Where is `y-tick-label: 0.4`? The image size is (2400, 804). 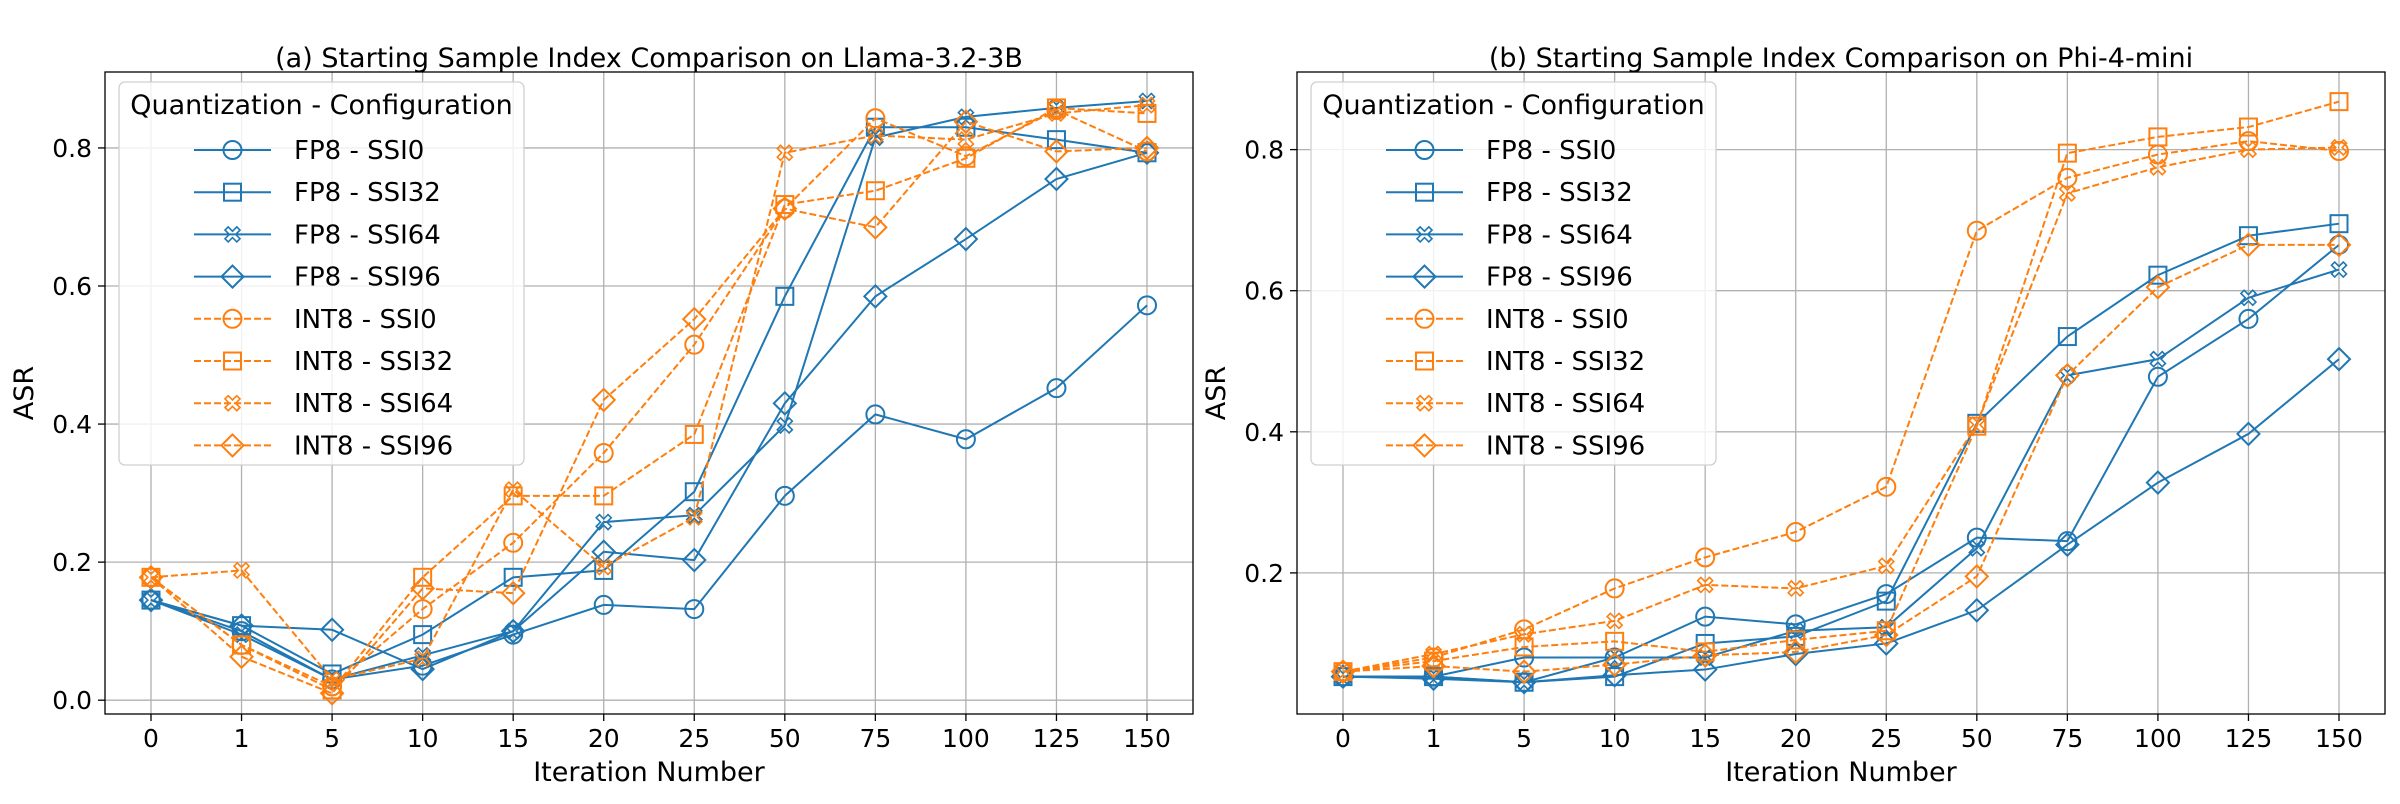 y-tick-label: 0.4 is located at coordinates (72, 424).